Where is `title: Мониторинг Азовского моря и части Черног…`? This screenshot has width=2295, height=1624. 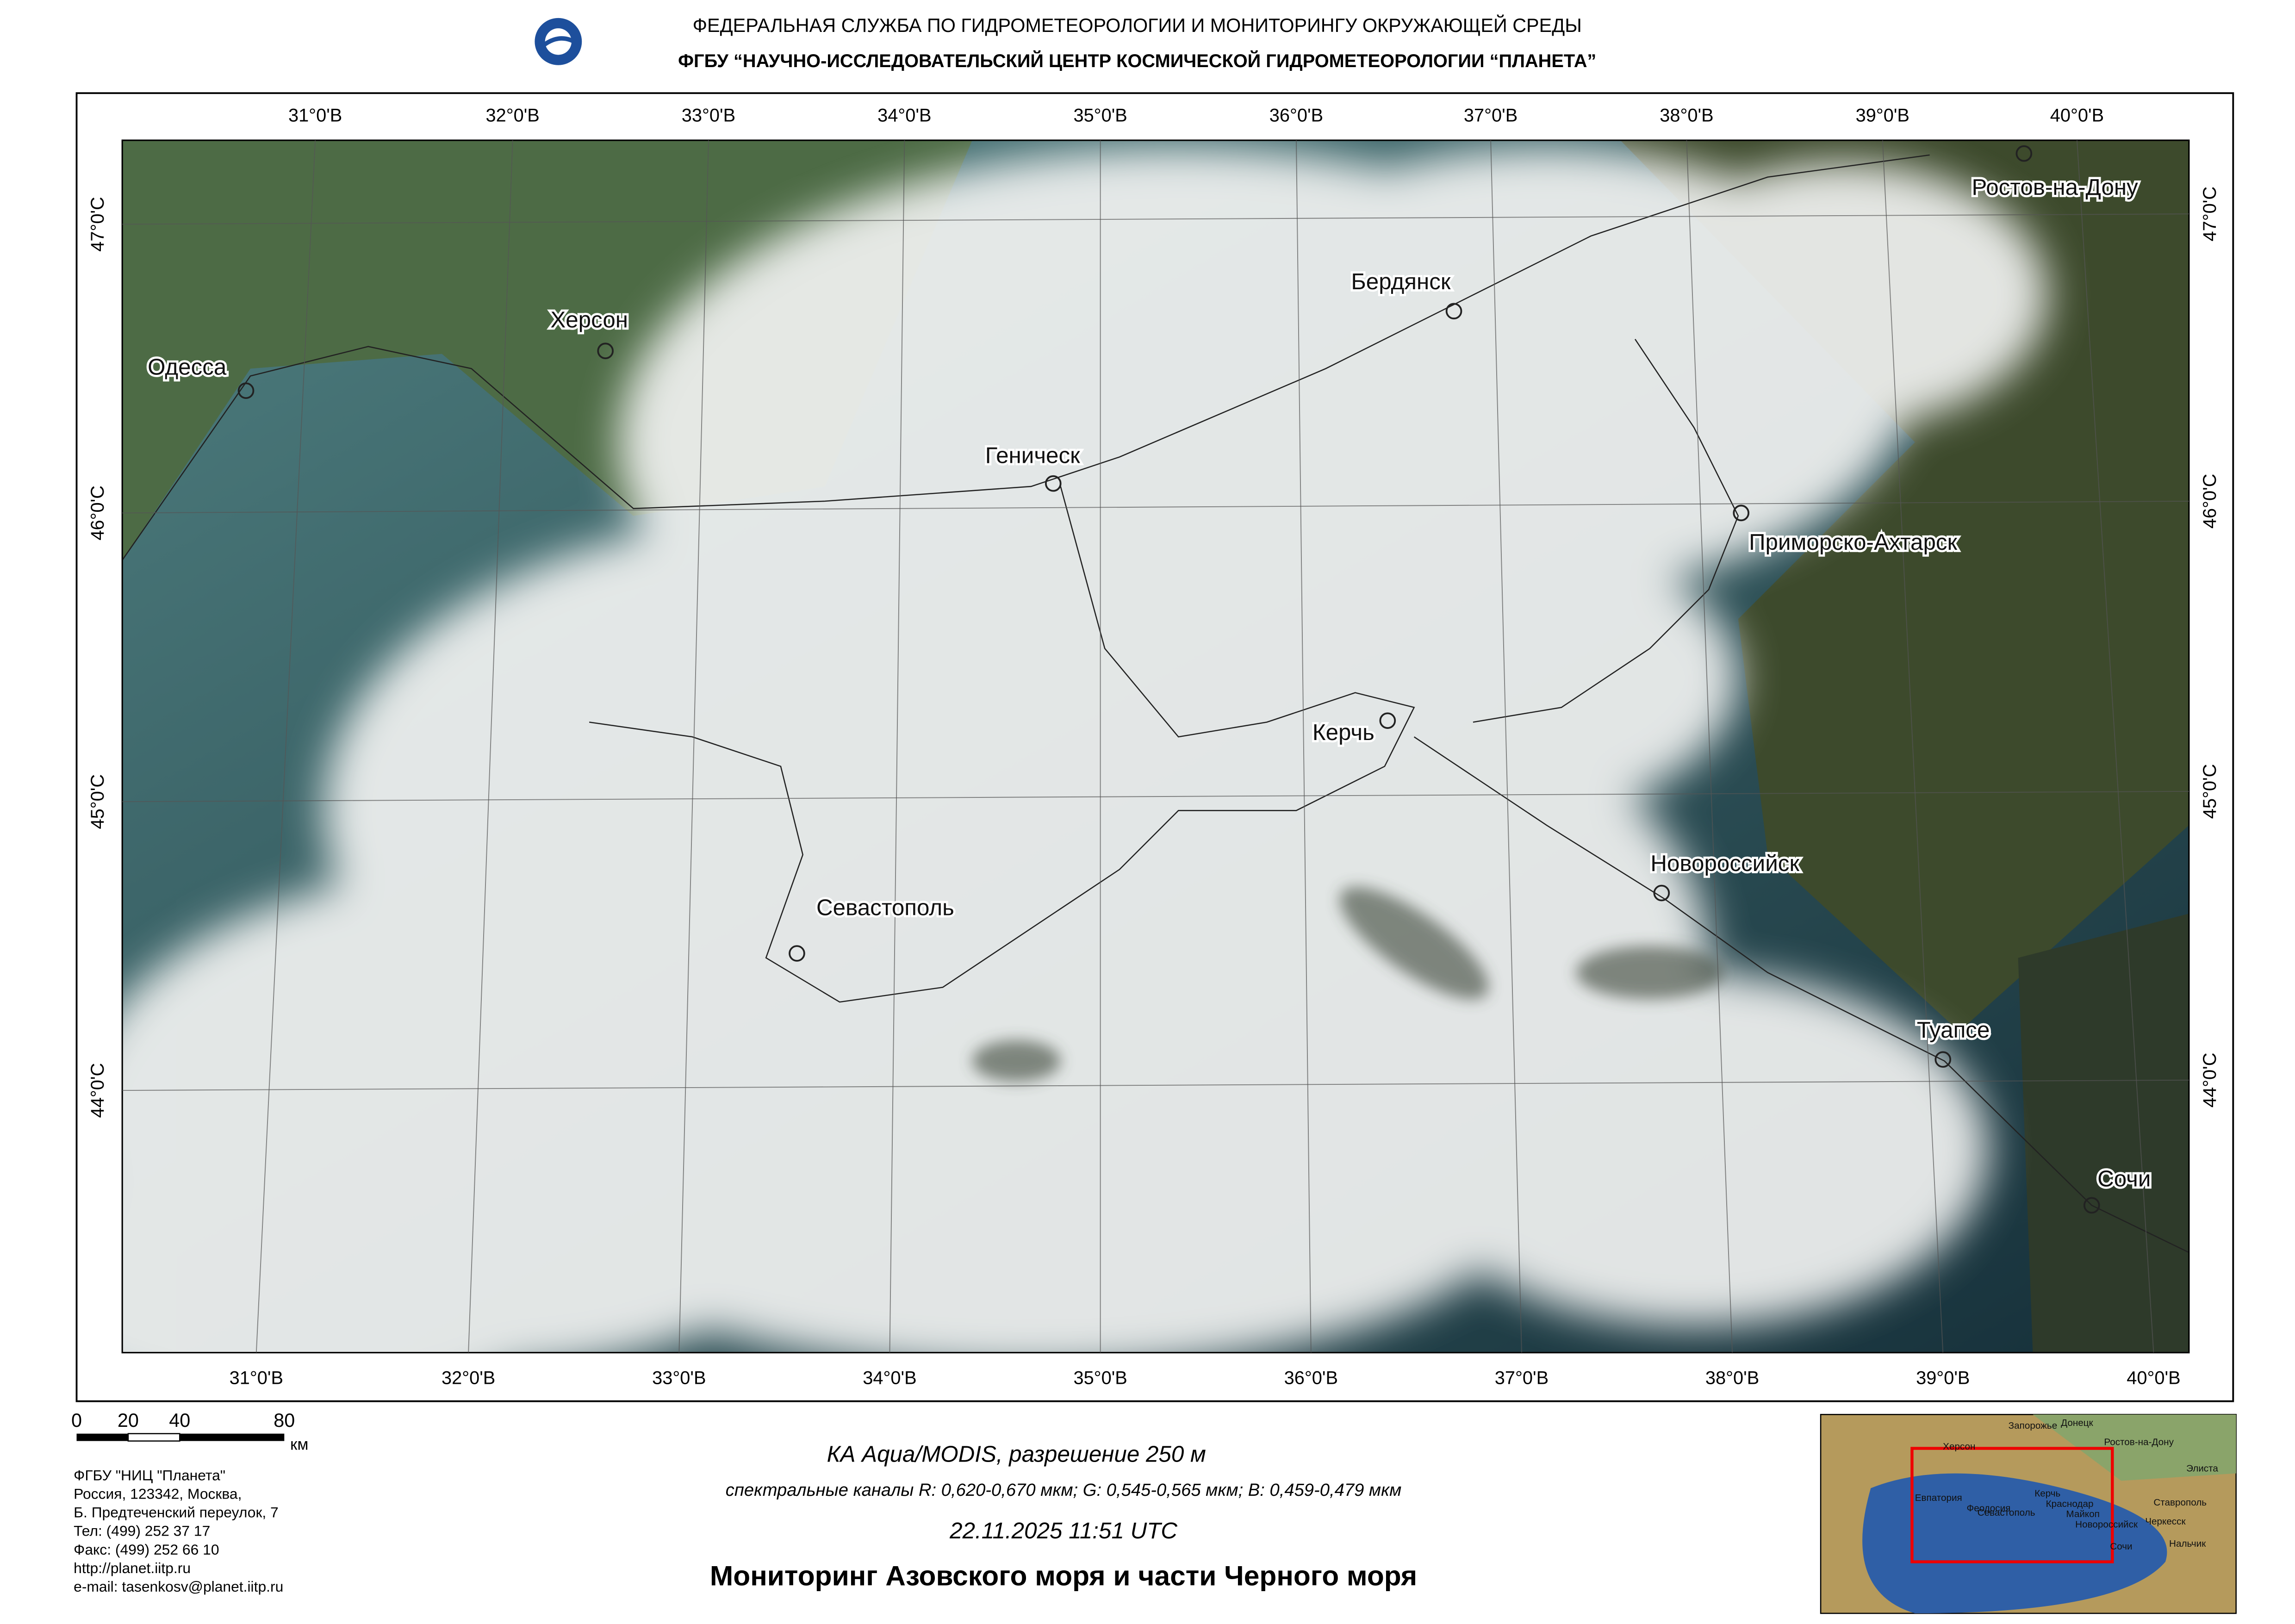 title: Мониторинг Азовского моря и части Черног… is located at coordinates (1063, 1576).